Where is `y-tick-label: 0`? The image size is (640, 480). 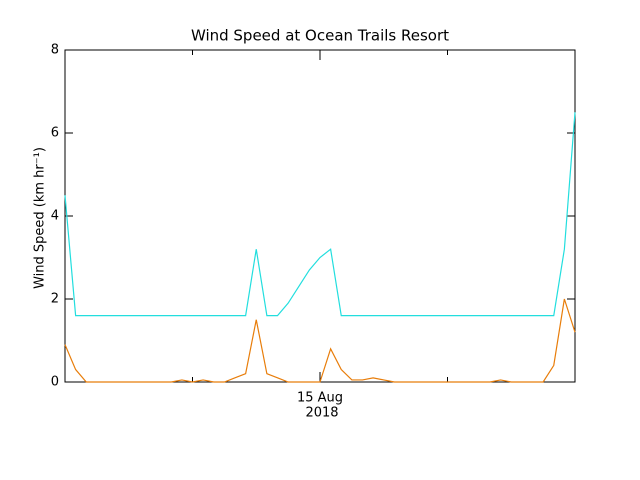 y-tick-label: 0 is located at coordinates (55, 382).